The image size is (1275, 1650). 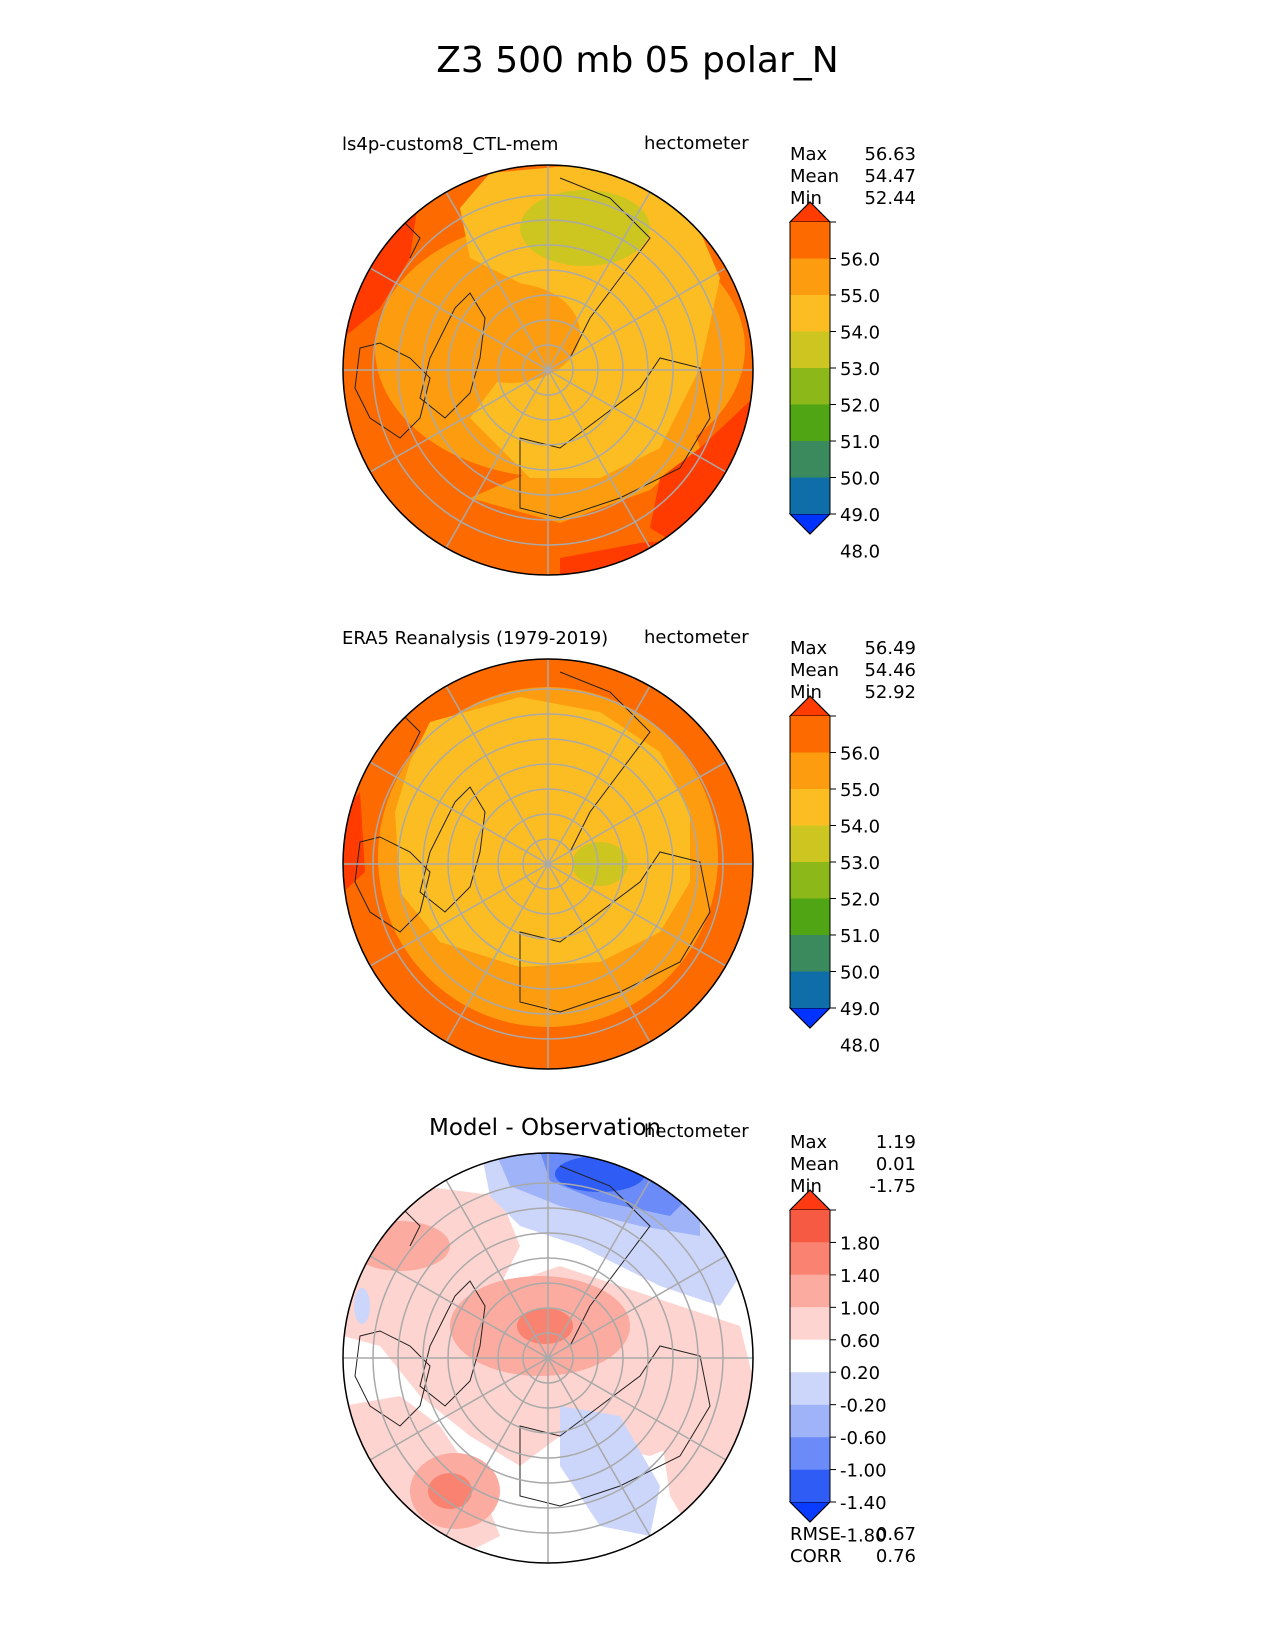 What do you see at coordinates (895, 1534) in the screenshot?
I see `metric-rmse: 0.67` at bounding box center [895, 1534].